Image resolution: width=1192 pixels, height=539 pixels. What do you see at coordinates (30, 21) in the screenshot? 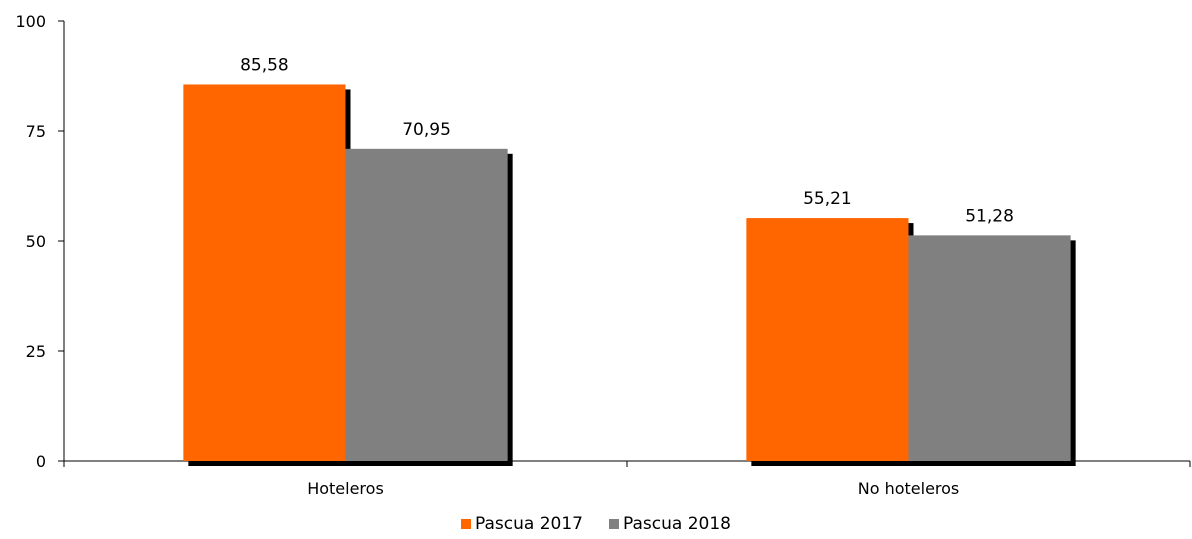
I see `y-tick-label: 100` at bounding box center [30, 21].